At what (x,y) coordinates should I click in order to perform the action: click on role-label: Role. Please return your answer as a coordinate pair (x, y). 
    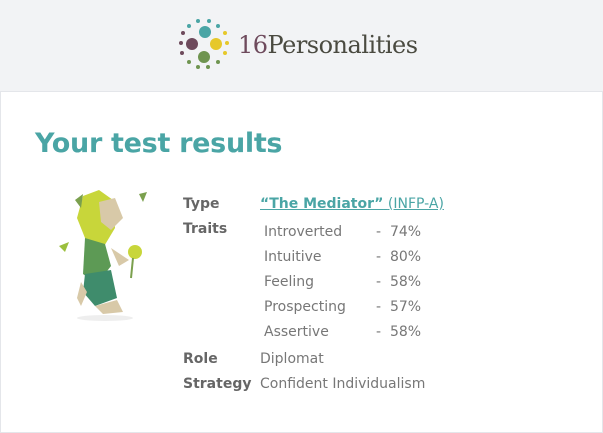
    Looking at the image, I should click on (200, 359).